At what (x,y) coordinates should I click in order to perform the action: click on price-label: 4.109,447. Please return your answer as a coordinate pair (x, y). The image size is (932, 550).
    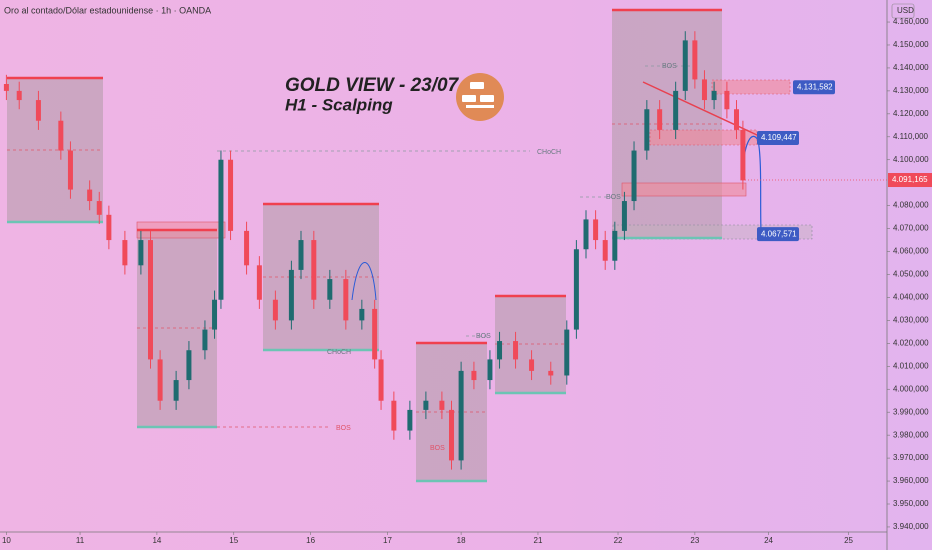
    Looking at the image, I should click on (779, 137).